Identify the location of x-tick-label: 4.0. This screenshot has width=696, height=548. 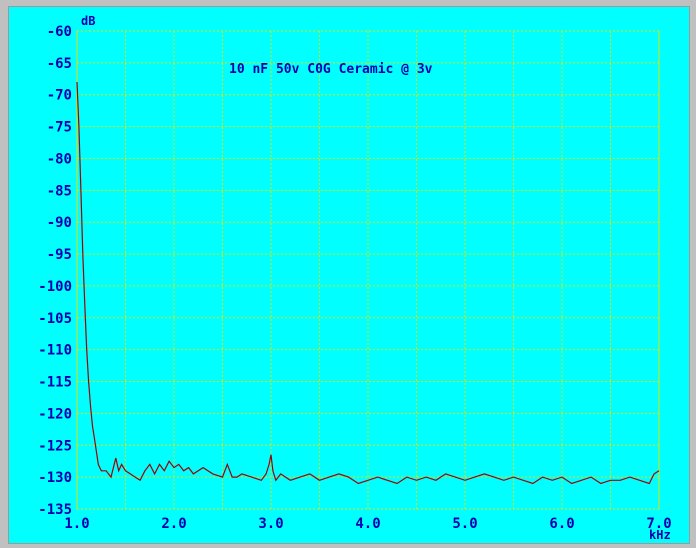
(367, 524).